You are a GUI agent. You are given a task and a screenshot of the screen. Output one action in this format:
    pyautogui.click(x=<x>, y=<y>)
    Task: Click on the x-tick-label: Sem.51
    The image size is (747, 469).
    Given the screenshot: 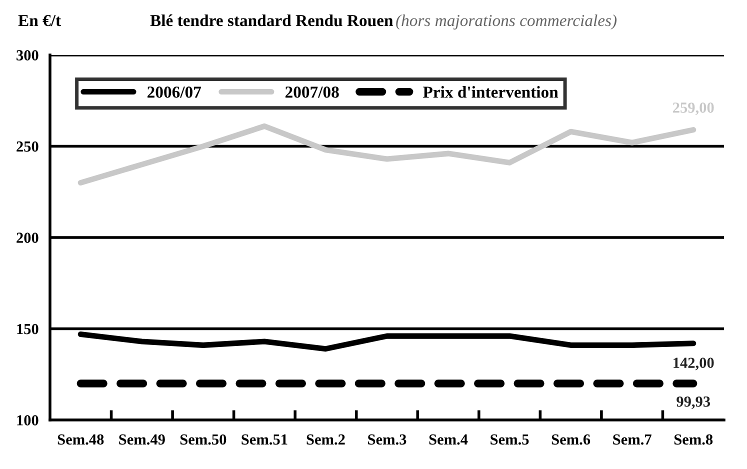 What is the action you would take?
    pyautogui.click(x=265, y=439)
    